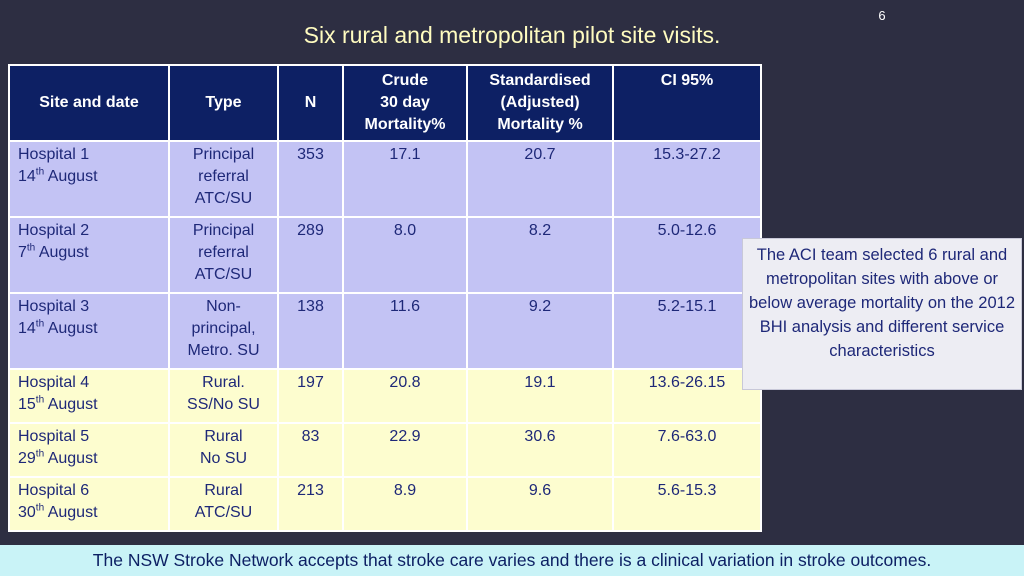 This screenshot has width=1024, height=576. What do you see at coordinates (540, 396) in the screenshot?
I see `standardised-mortality-cell: 19.1` at bounding box center [540, 396].